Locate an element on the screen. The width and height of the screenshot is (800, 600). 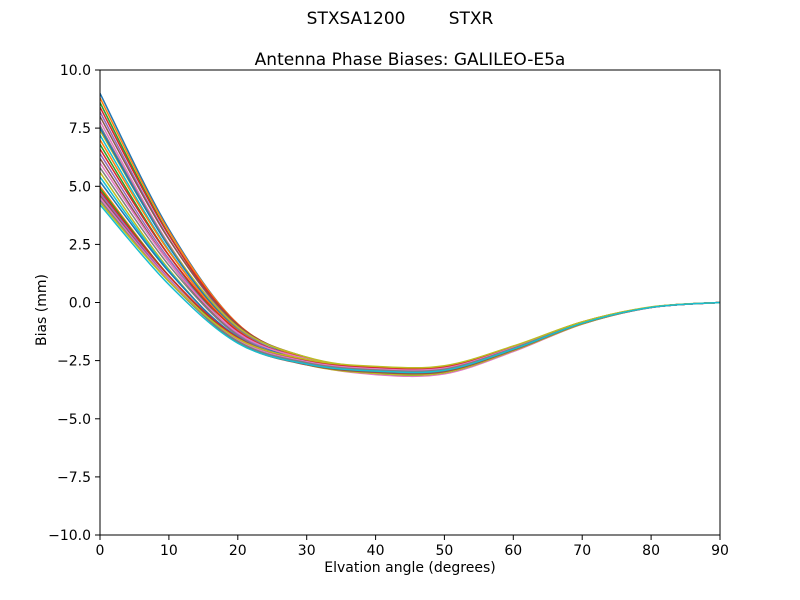
y-tick-label: 0.0 is located at coordinates (80, 304).